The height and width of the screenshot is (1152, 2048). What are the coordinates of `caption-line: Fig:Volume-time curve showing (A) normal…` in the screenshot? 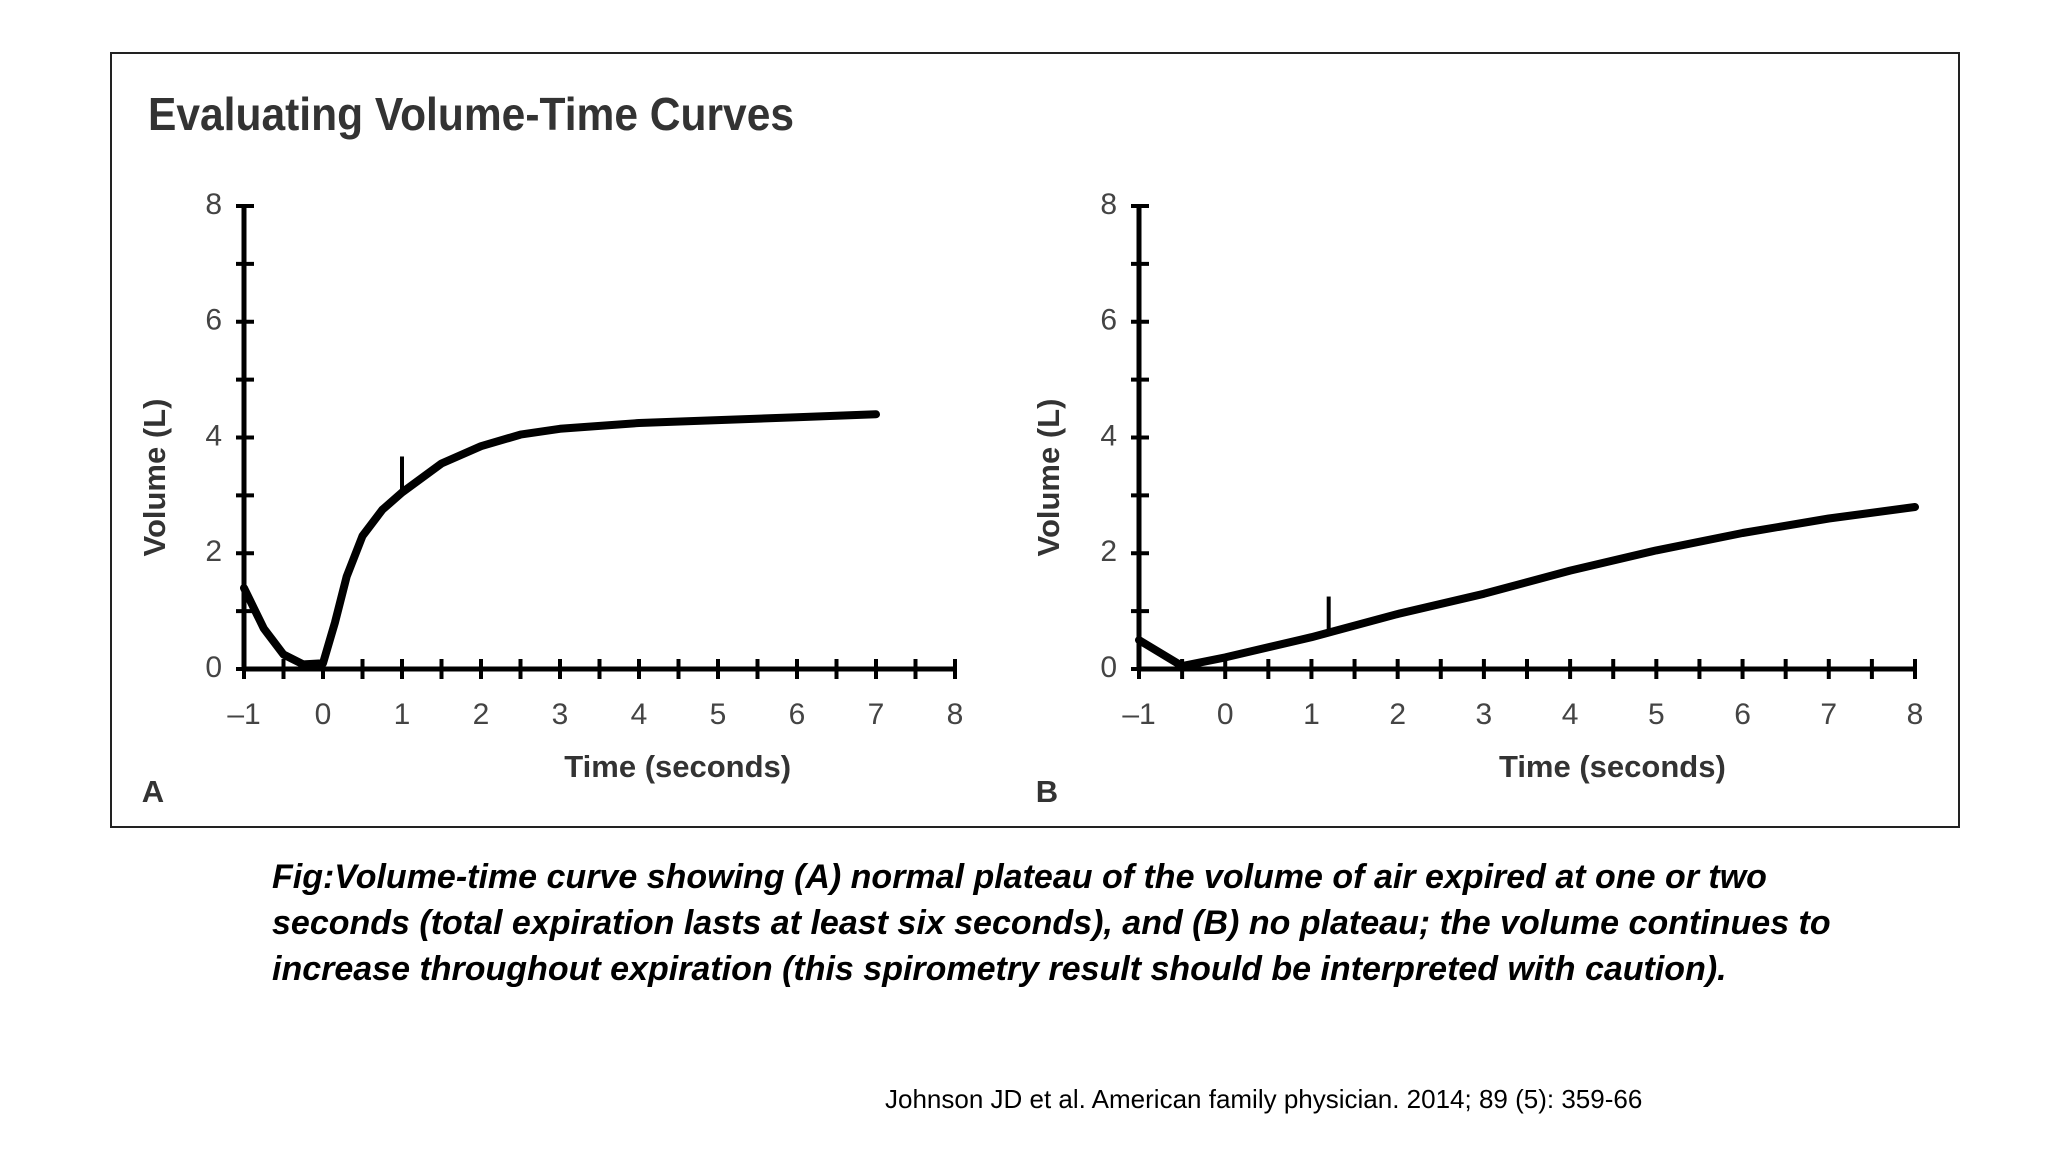 It's located at (1019, 877).